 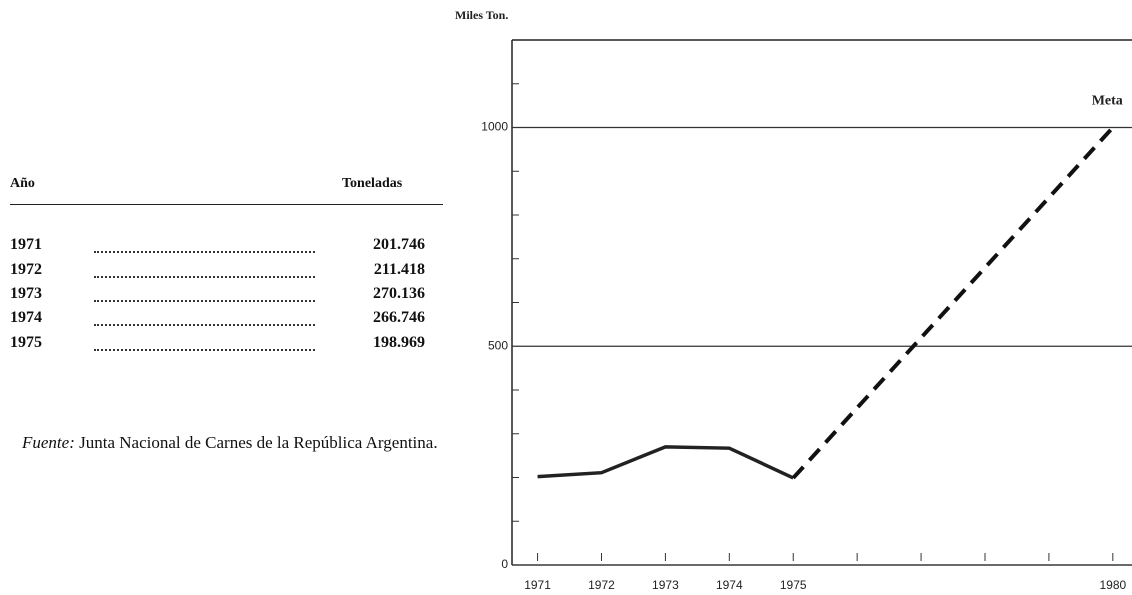 What do you see at coordinates (22, 183) in the screenshot?
I see `header-year: Año` at bounding box center [22, 183].